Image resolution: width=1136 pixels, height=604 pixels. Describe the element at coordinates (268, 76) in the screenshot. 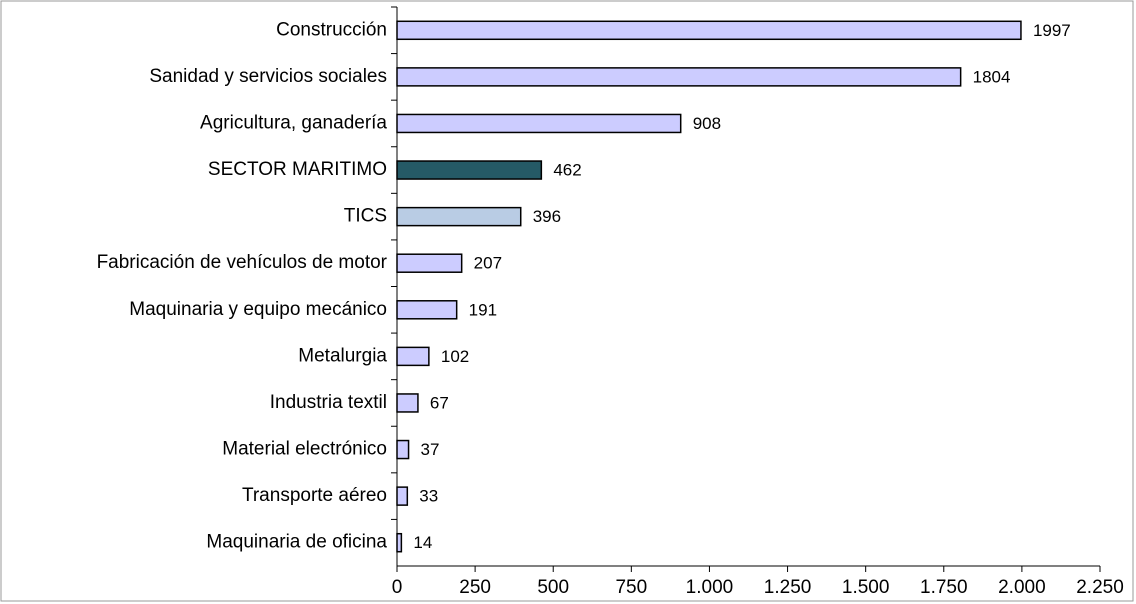

I see `y-tick-label: Sanidad y servicios sociales` at that location.